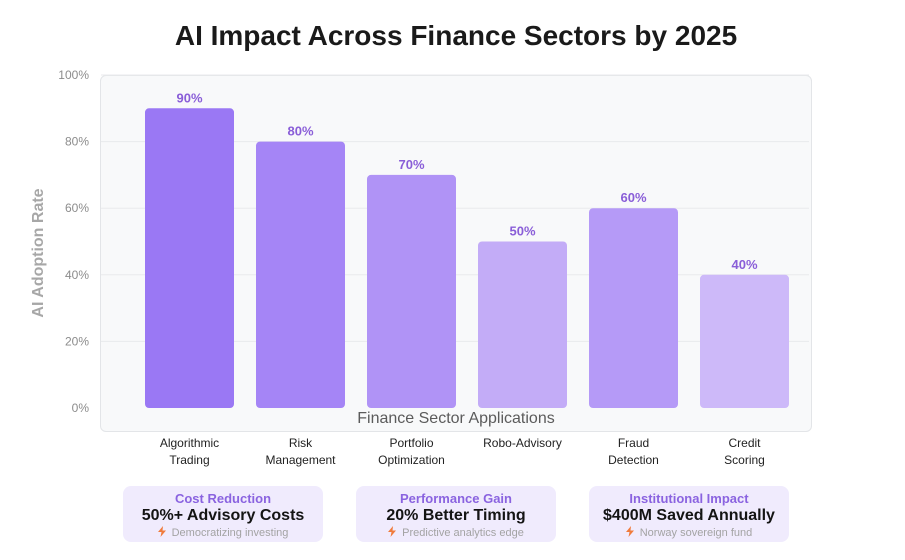 The height and width of the screenshot is (560, 905). I want to click on x-tick-label: Credit Scoring, so click(744, 451).